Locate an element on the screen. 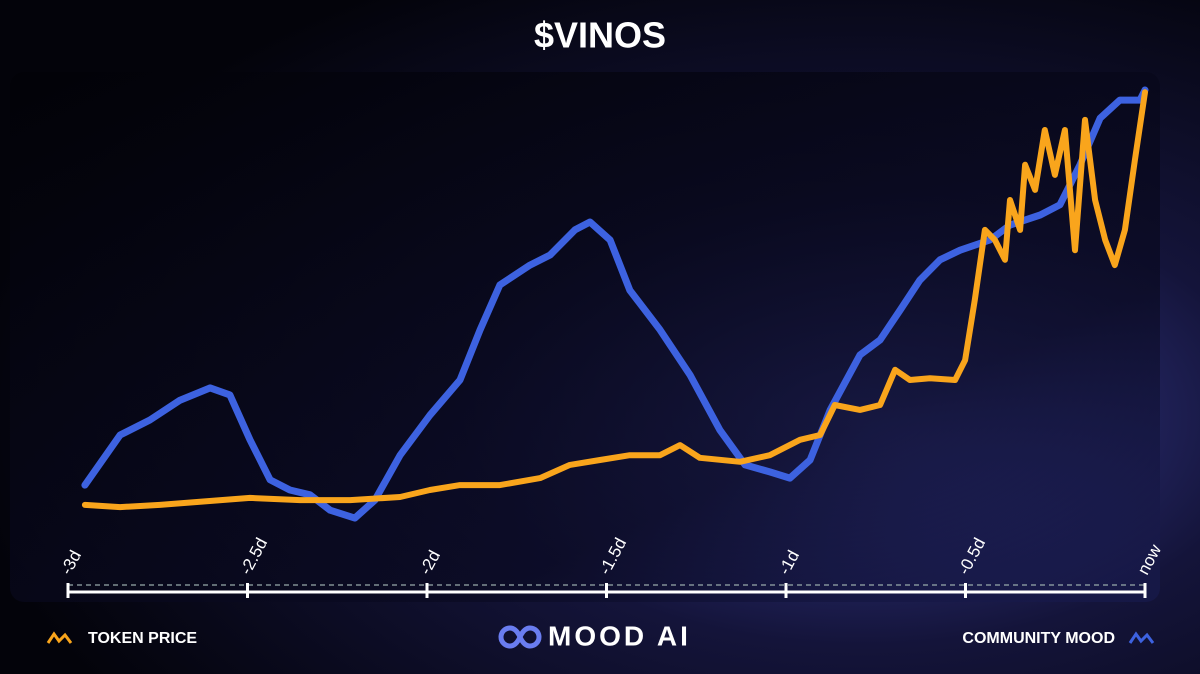 This screenshot has width=1200, height=674. legend-label: COMMUNITY MOOD is located at coordinates (1038, 638).